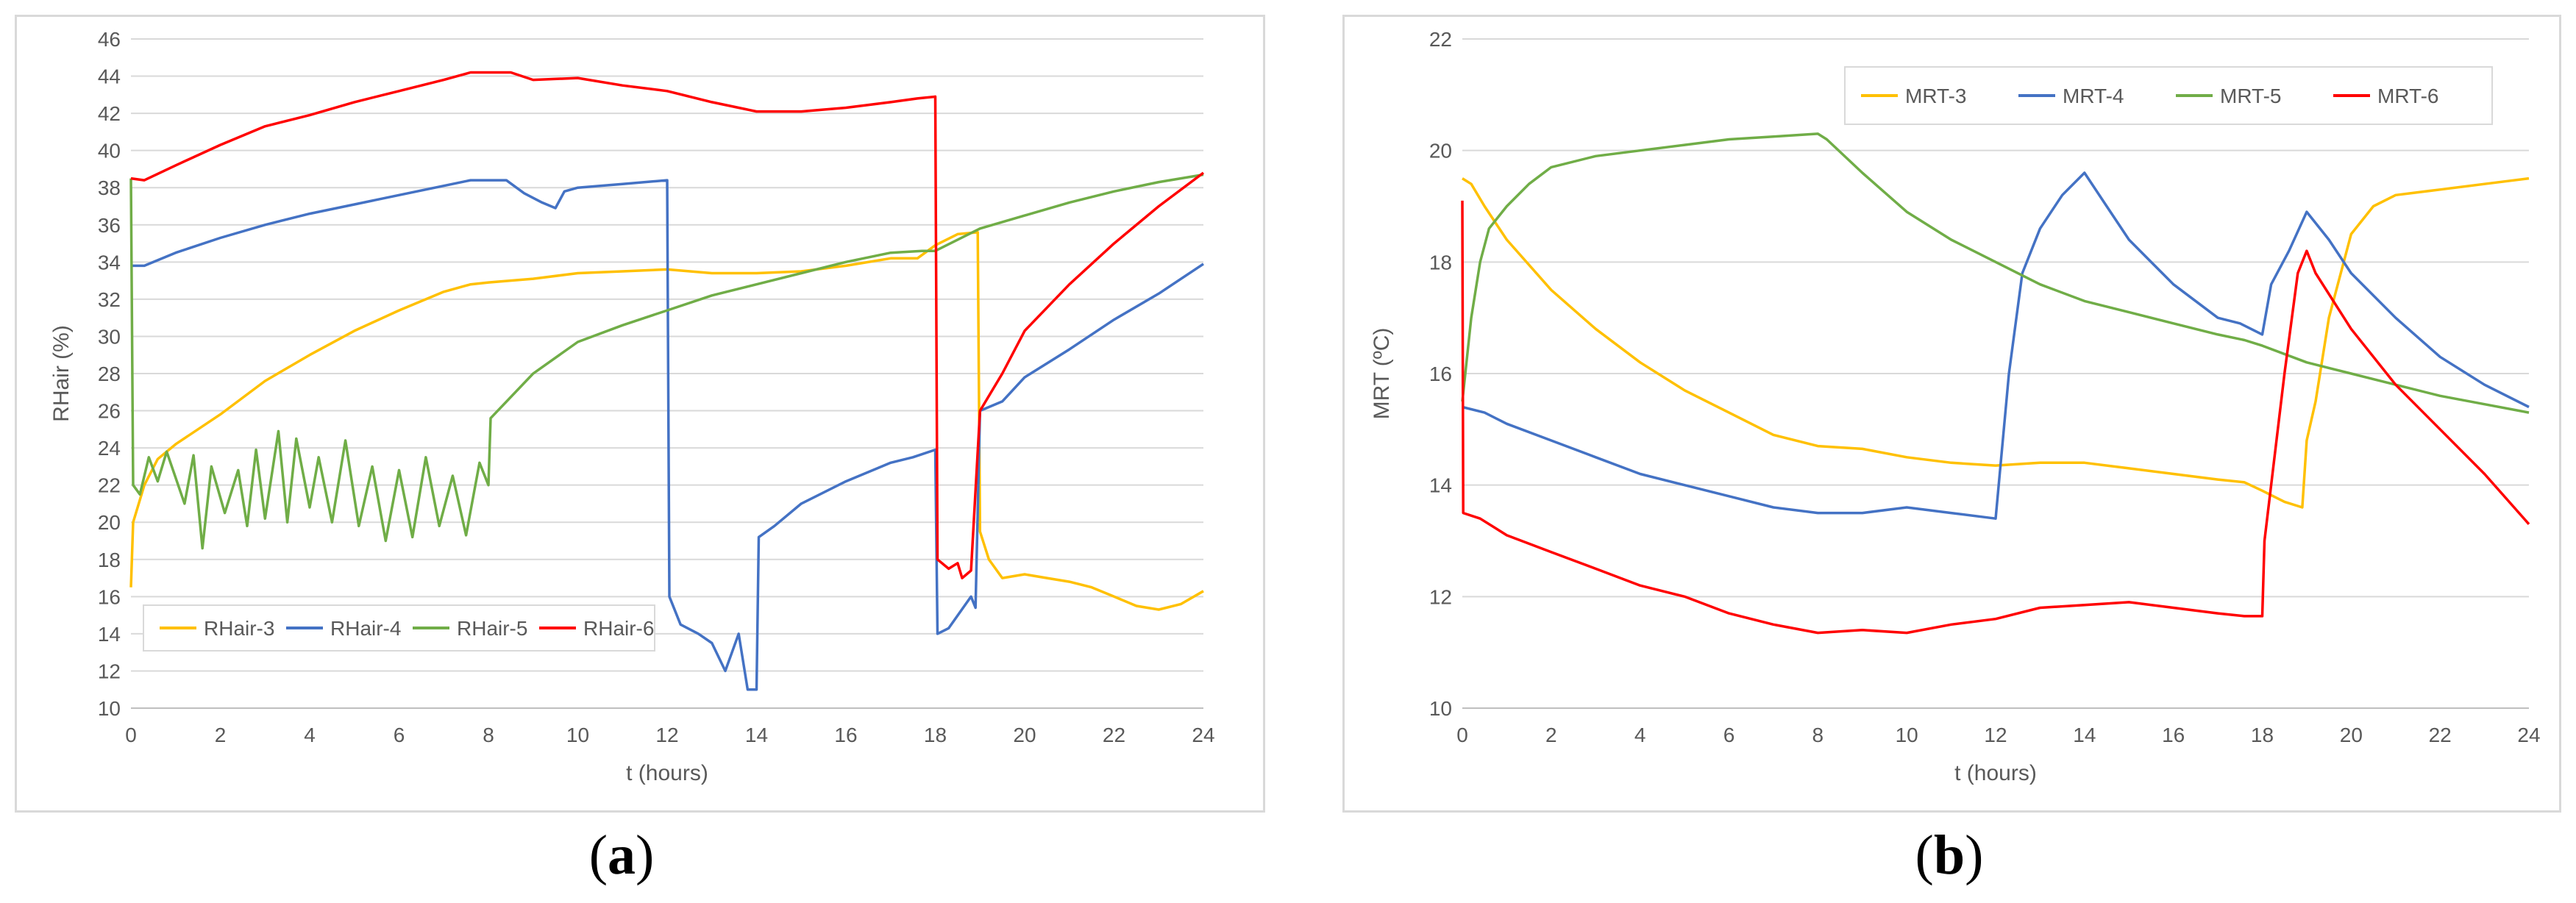  I want to click on legend-label: RHair-4, so click(365, 628).